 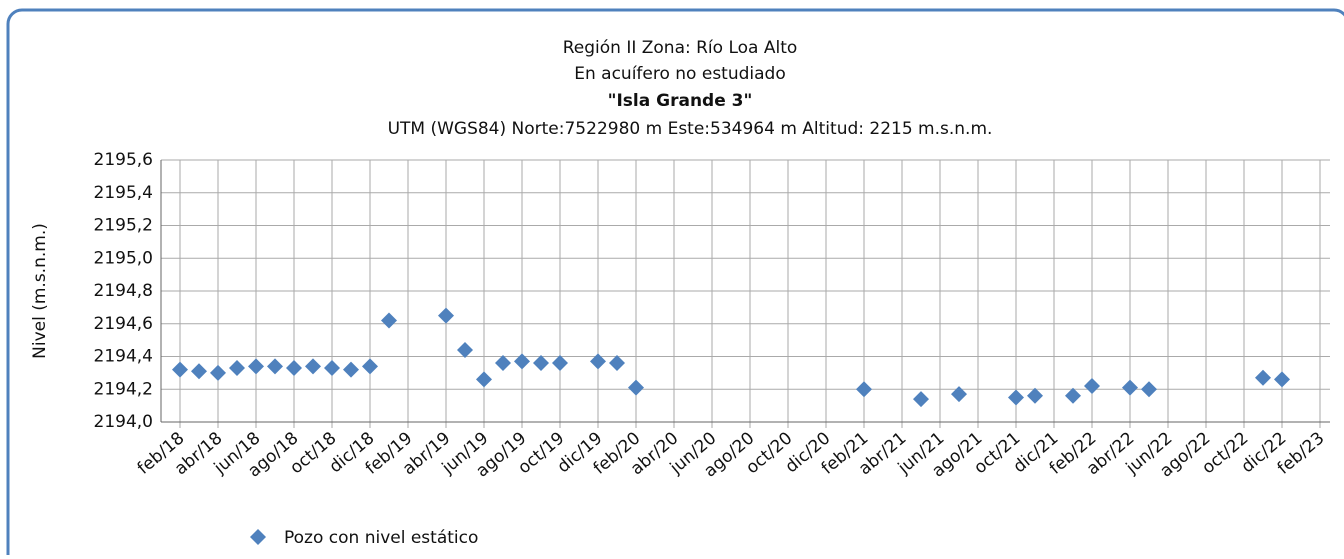 What do you see at coordinates (680, 48) in the screenshot?
I see `chart-title: Región II Zona: Río Loa Alto` at bounding box center [680, 48].